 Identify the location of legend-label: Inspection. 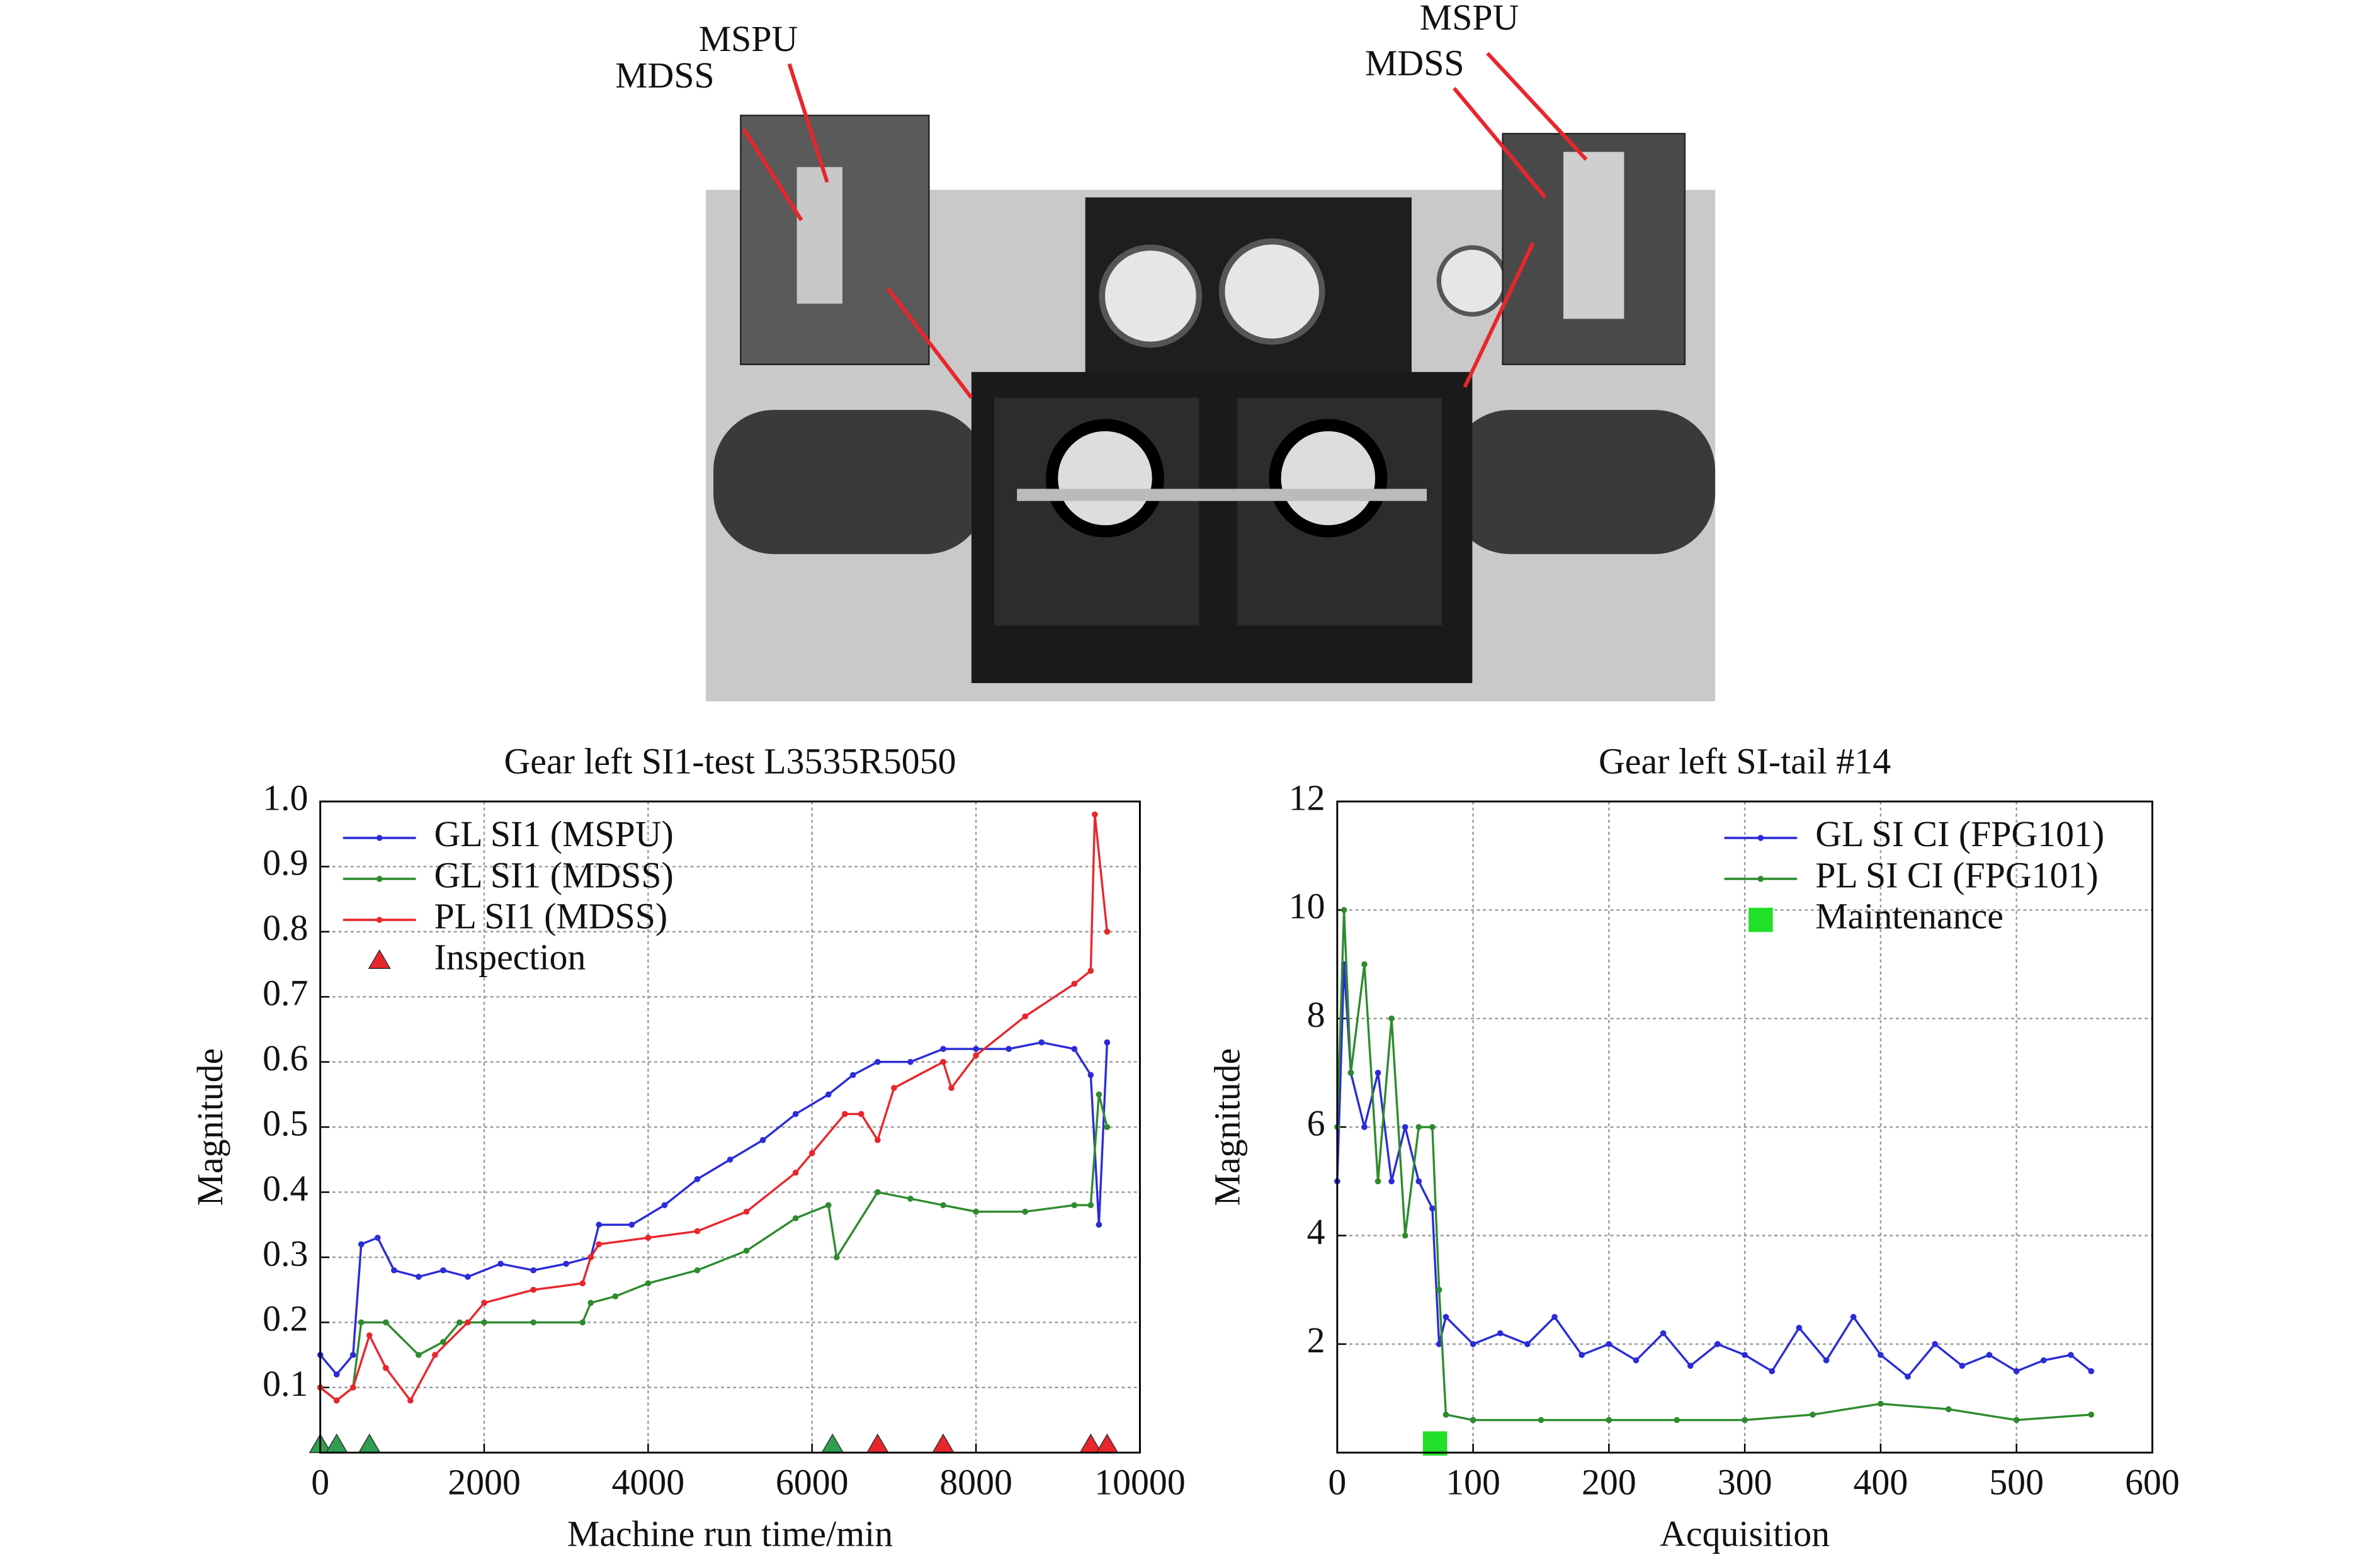
(510, 956).